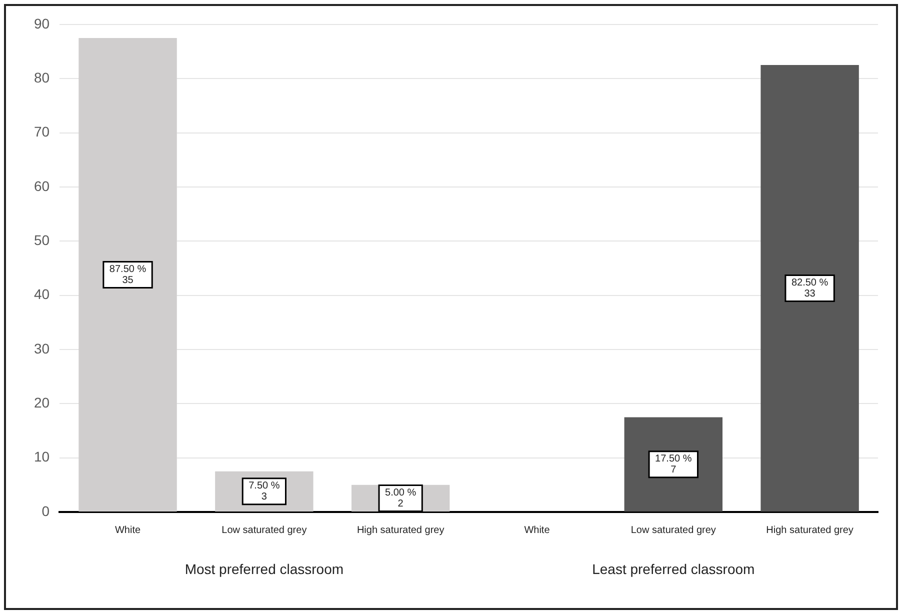 This screenshot has height=616, width=906. I want to click on y-tick-label: 80, so click(42, 77).